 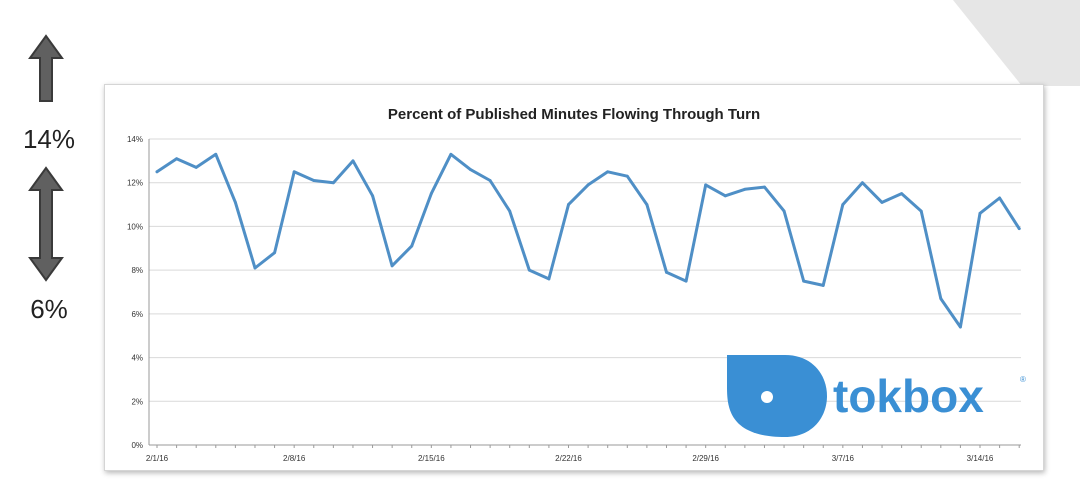 I want to click on y-tick-label: 2%, so click(x=137, y=401).